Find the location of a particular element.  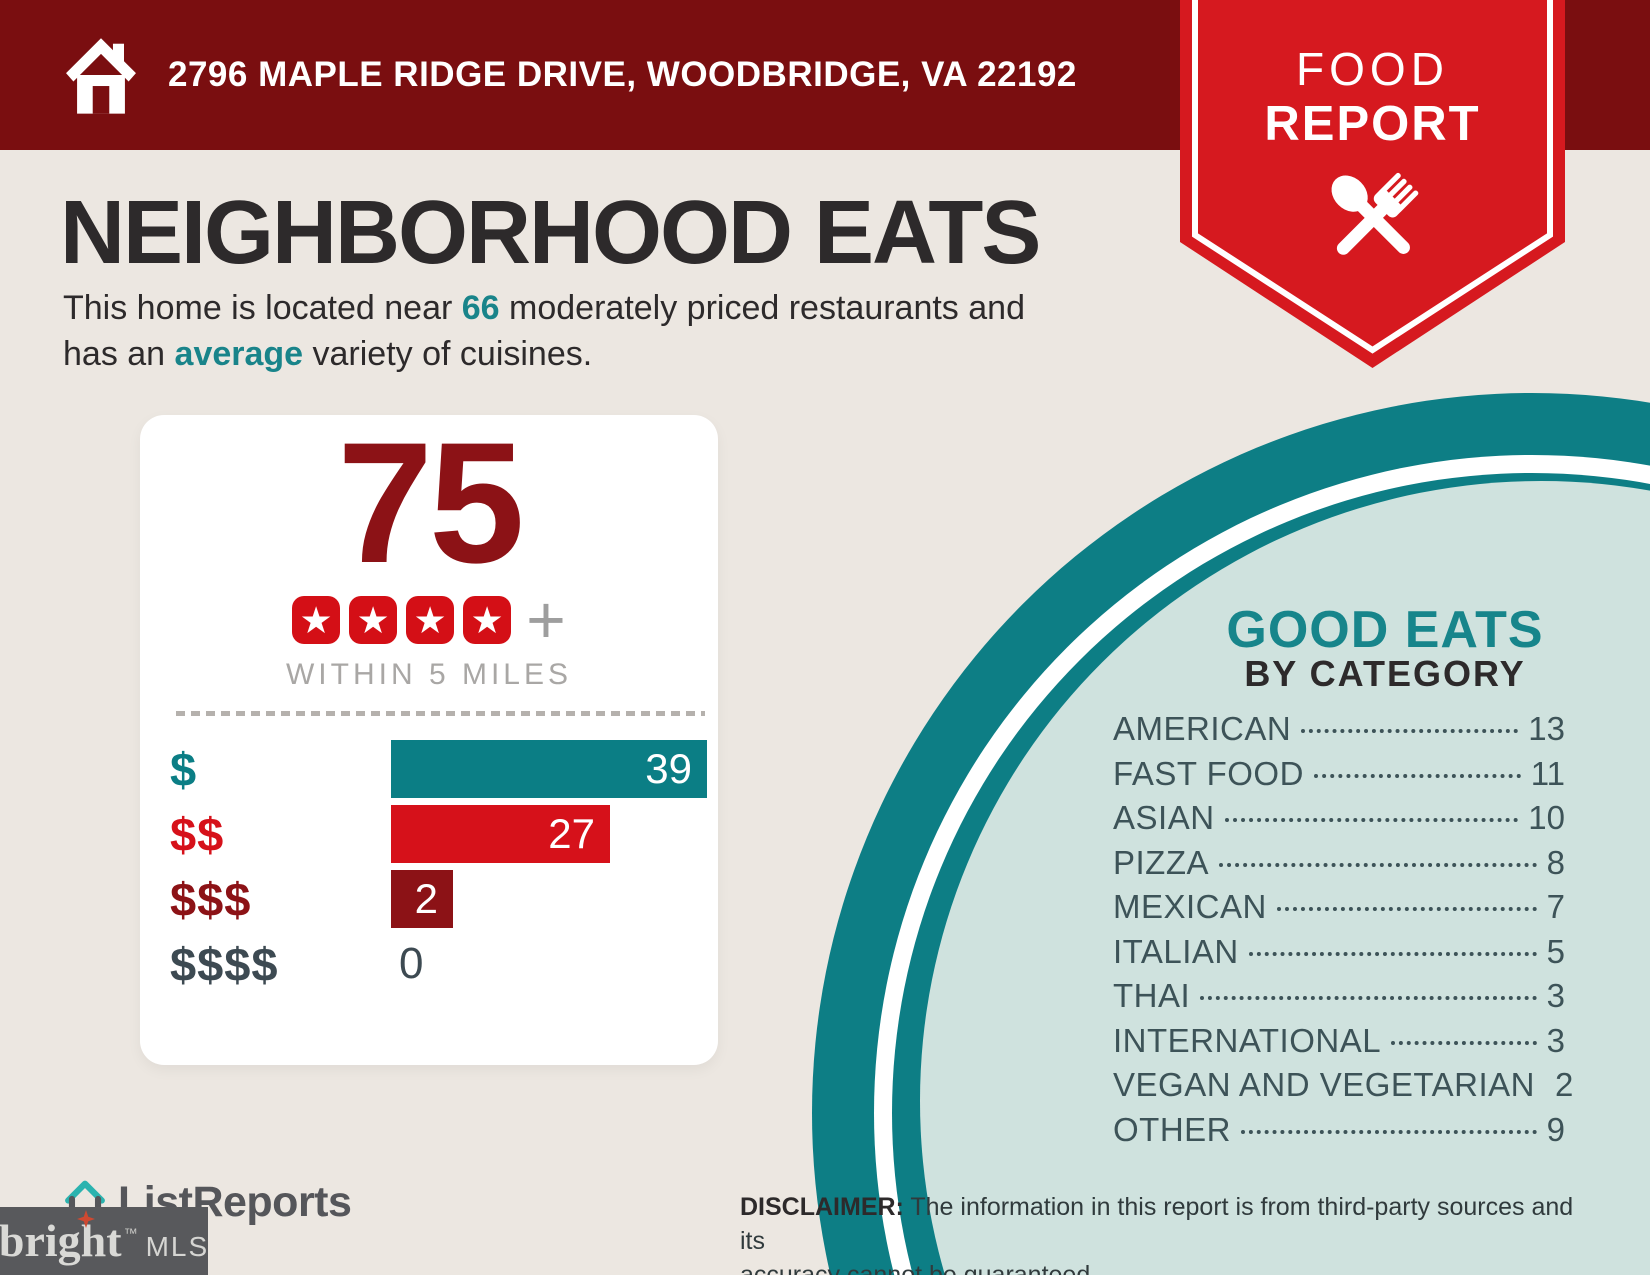

price-row: $$$$ 0 is located at coordinates (438, 964).